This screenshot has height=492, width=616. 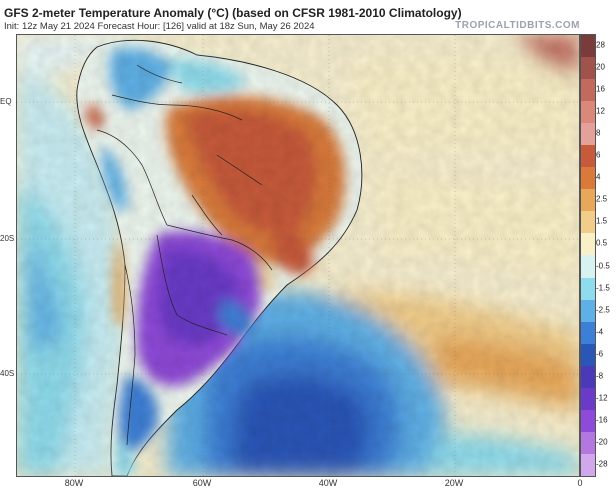 I want to click on colorbar-tick-label: 16, so click(x=600, y=89).